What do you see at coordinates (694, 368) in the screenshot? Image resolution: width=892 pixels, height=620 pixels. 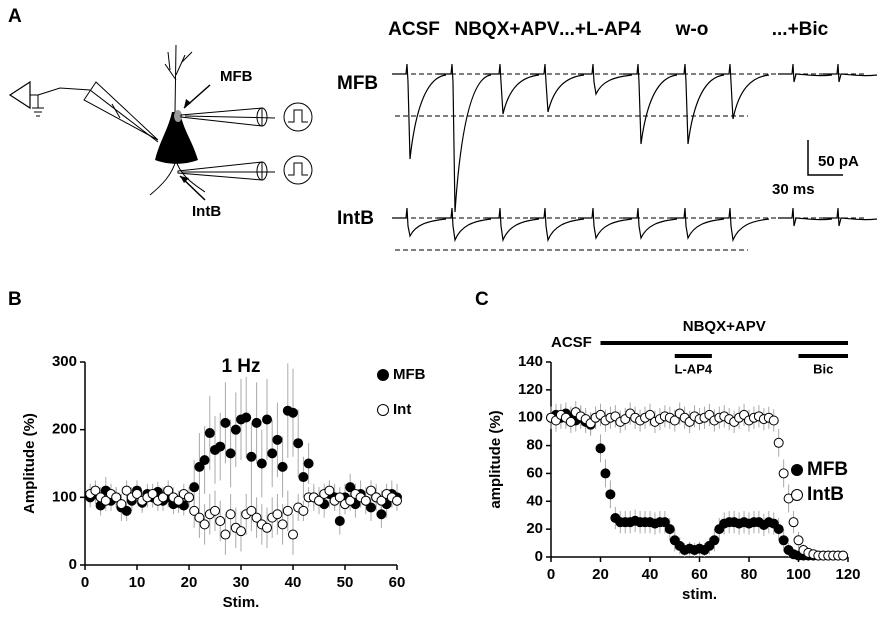 I see `period-label: L-AP4` at bounding box center [694, 368].